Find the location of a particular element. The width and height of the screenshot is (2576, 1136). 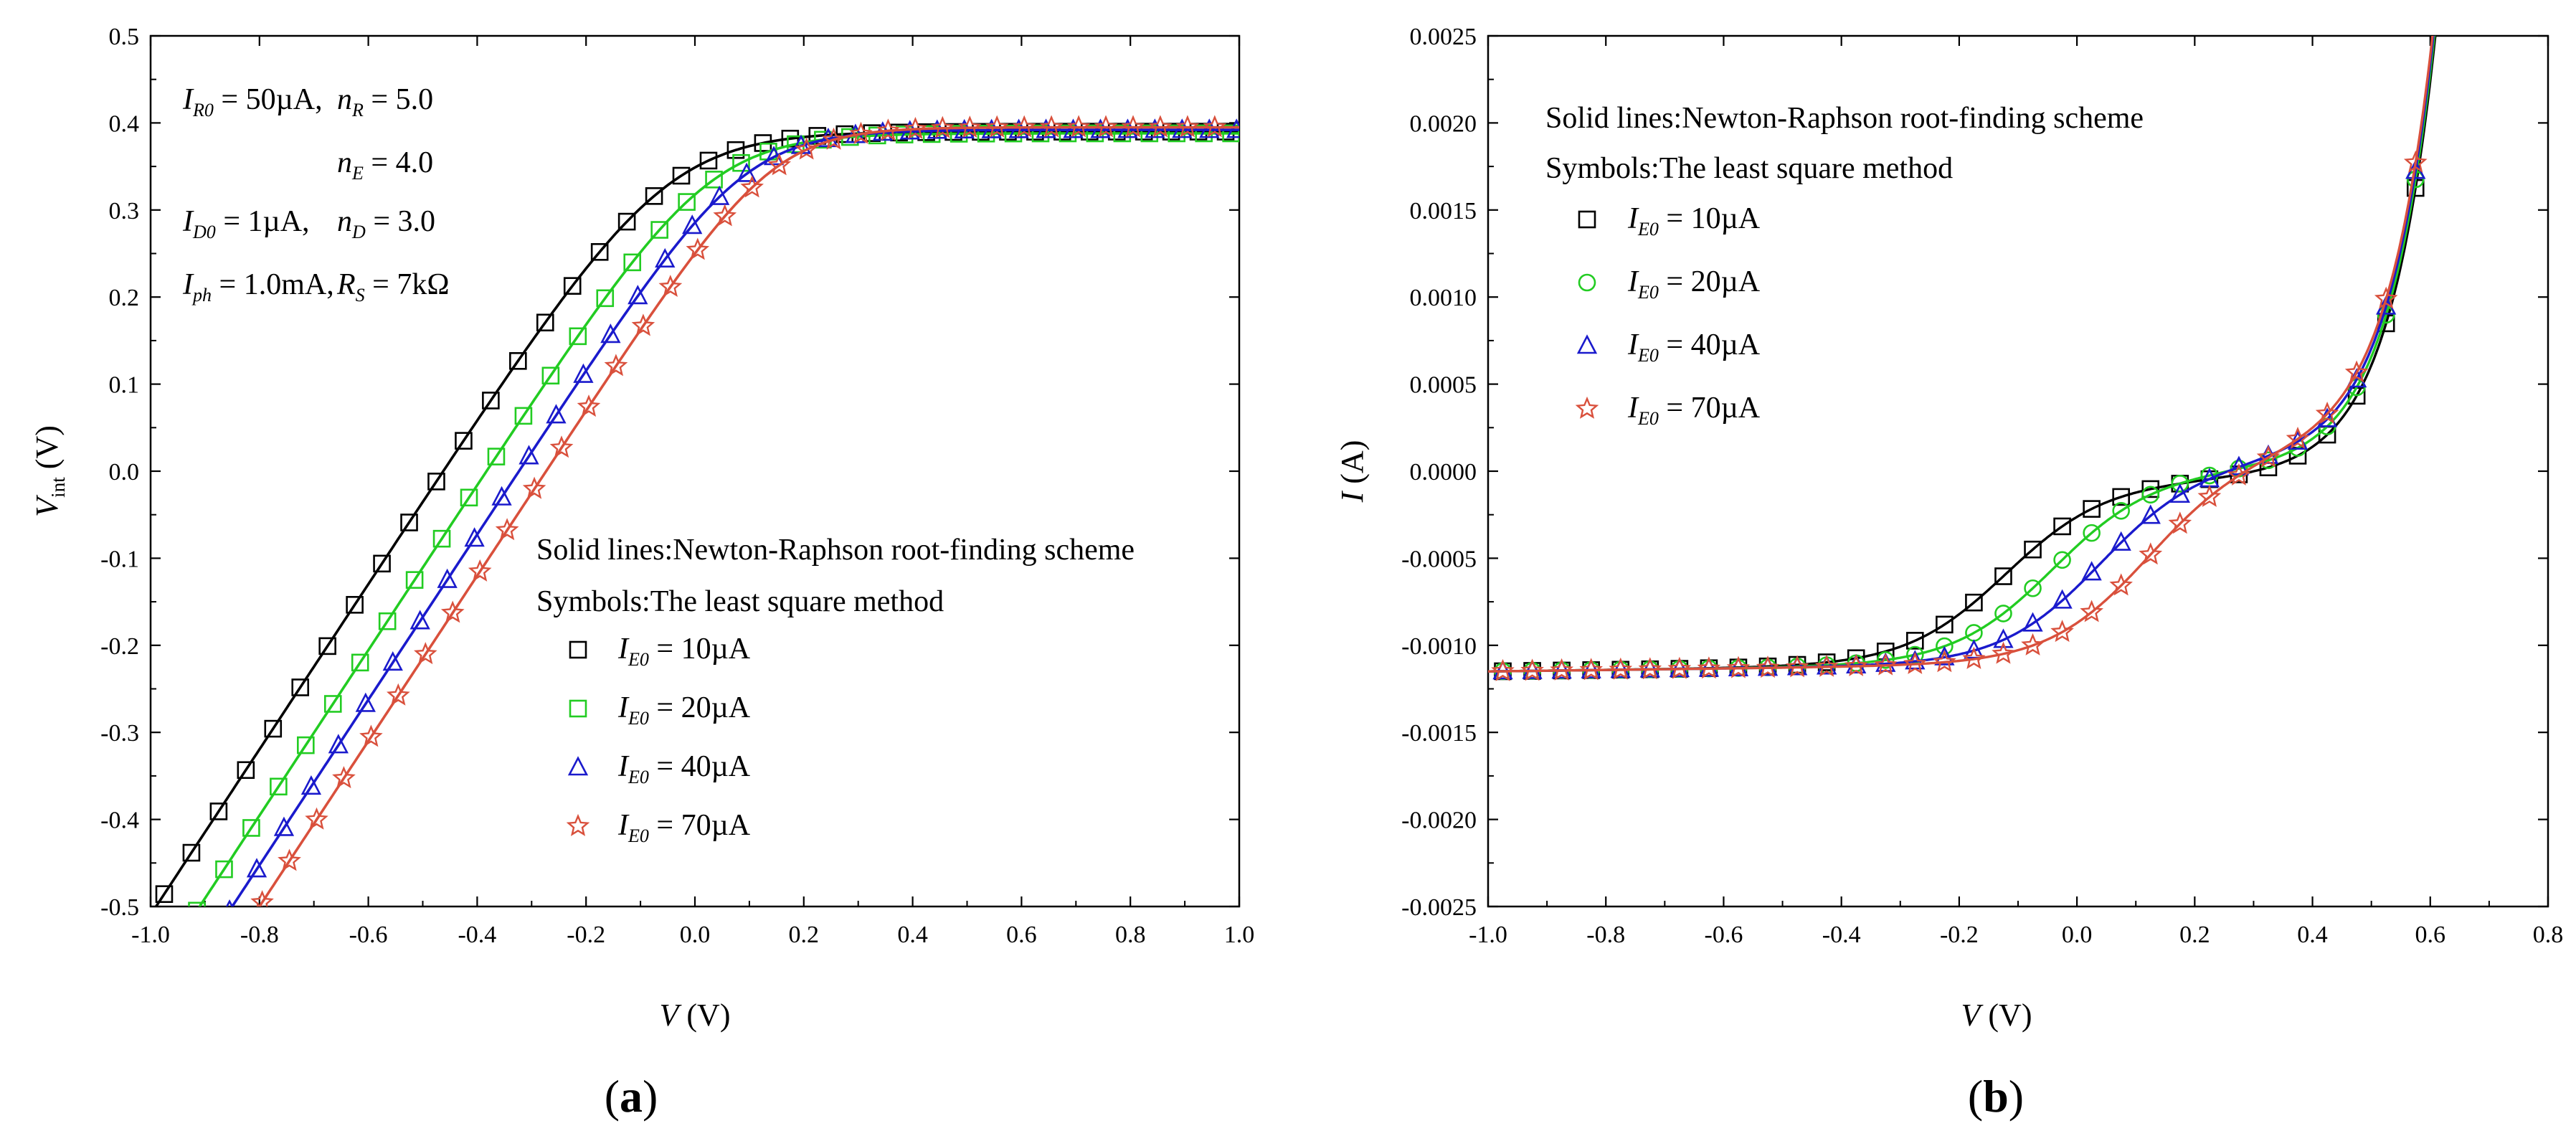

panel-a-ytick-label: 0.1 is located at coordinates (124, 385).